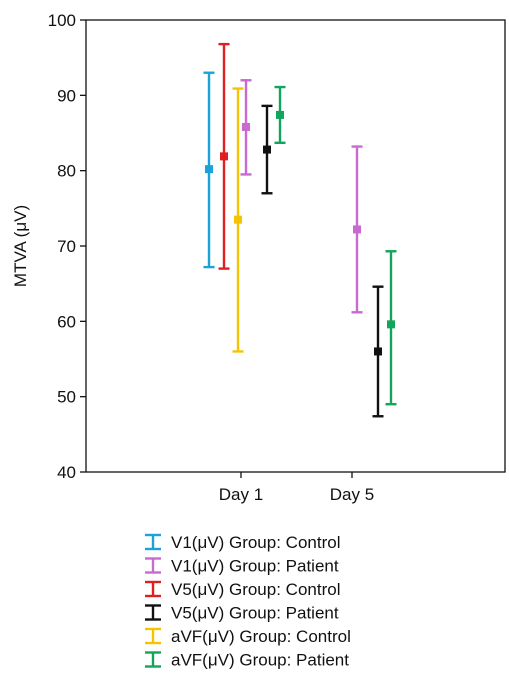 The width and height of the screenshot is (509, 676). What do you see at coordinates (260, 660) in the screenshot?
I see `legend-label: aVF(μV) Group: Patient` at bounding box center [260, 660].